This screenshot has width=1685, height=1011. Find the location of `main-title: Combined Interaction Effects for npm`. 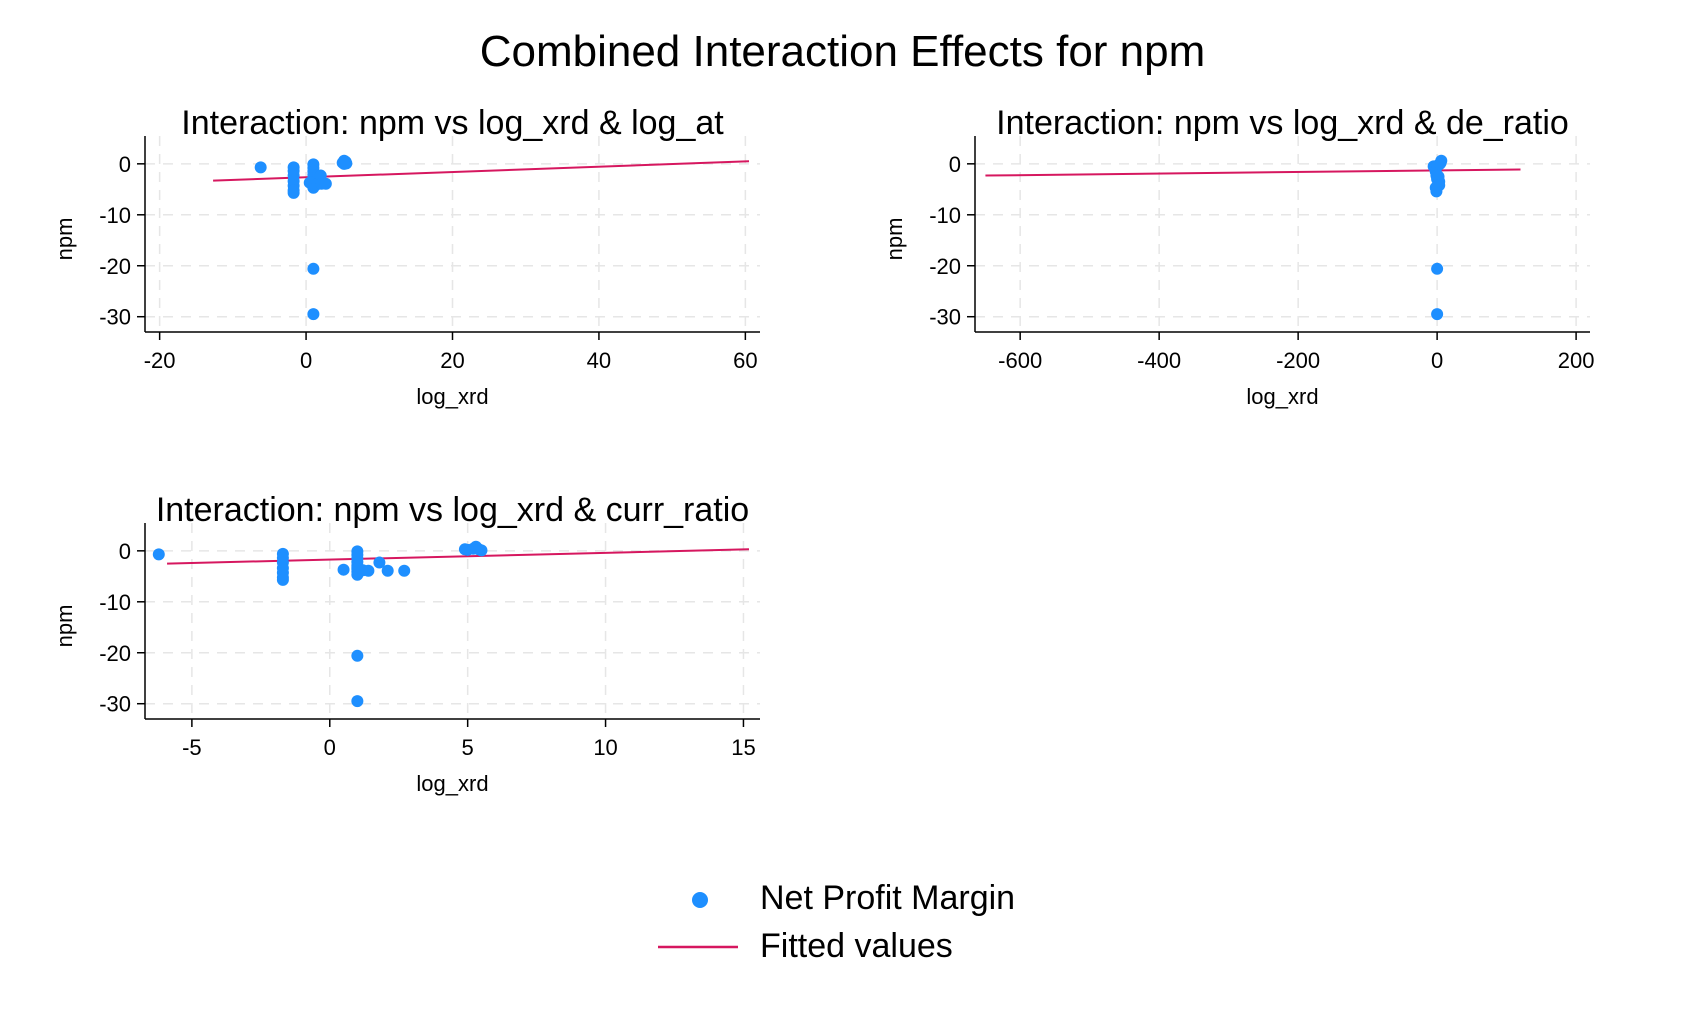

main-title: Combined Interaction Effects for npm is located at coordinates (842, 51).